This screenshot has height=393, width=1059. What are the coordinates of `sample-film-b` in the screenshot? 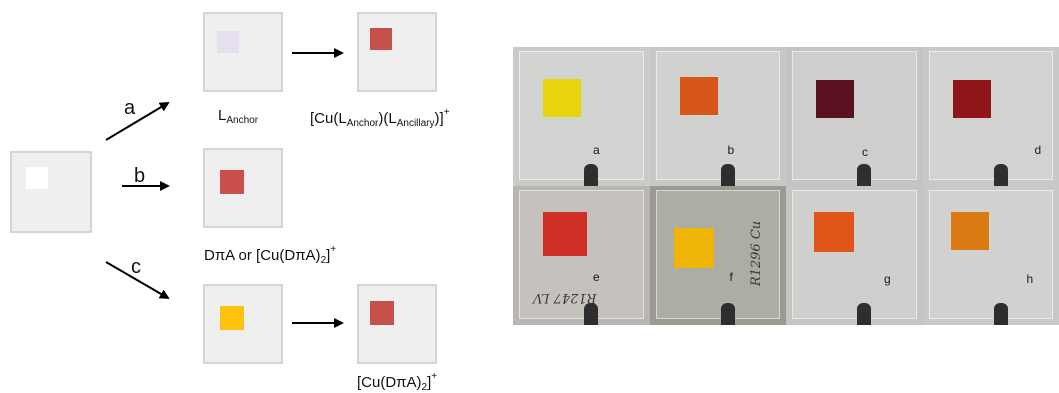 It's located at (699, 96).